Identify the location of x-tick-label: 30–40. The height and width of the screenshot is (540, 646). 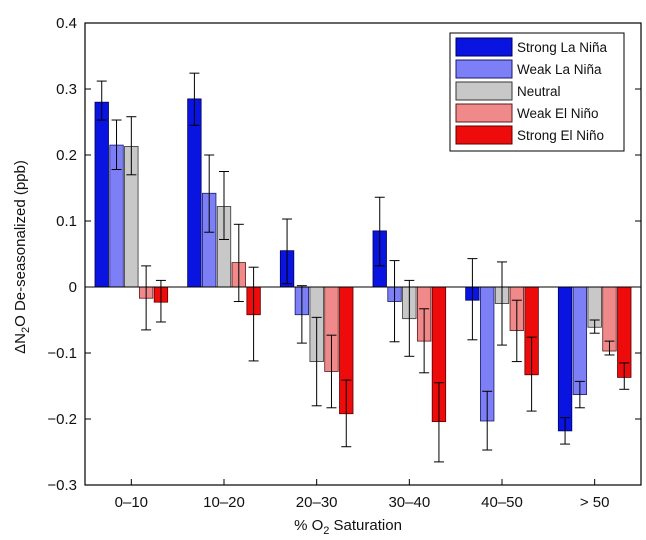
(409, 502).